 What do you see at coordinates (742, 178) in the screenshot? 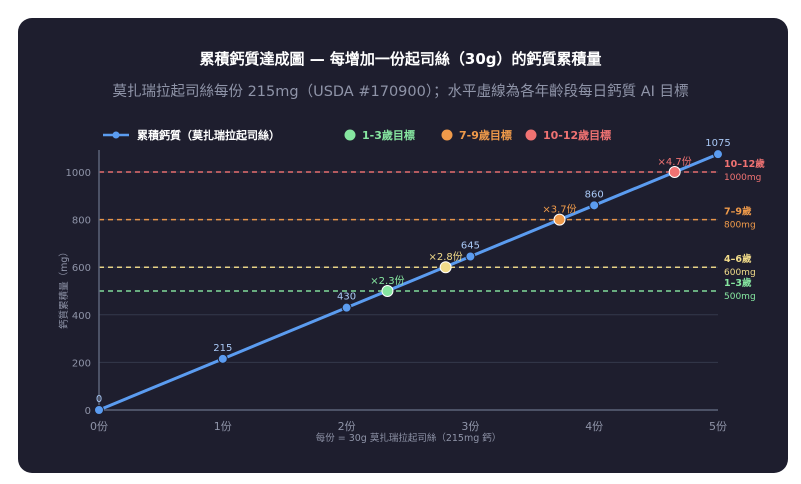
I see `target-value-label: 1000mg` at bounding box center [742, 178].